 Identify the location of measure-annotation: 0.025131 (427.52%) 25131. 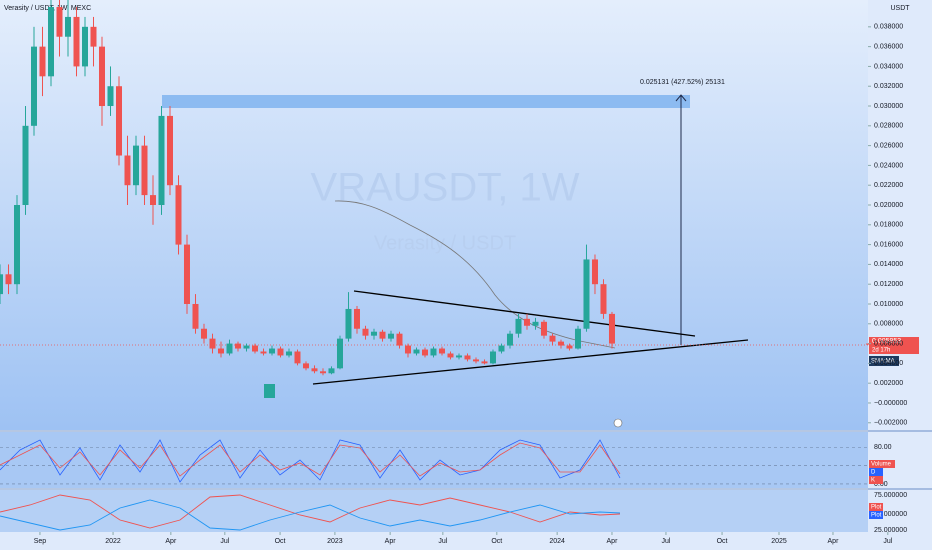
(682, 82).